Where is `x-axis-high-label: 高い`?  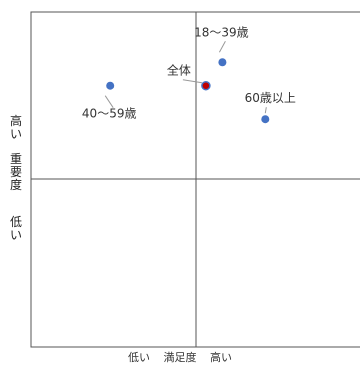
x-axis-high-label: 高い is located at coordinates (221, 357).